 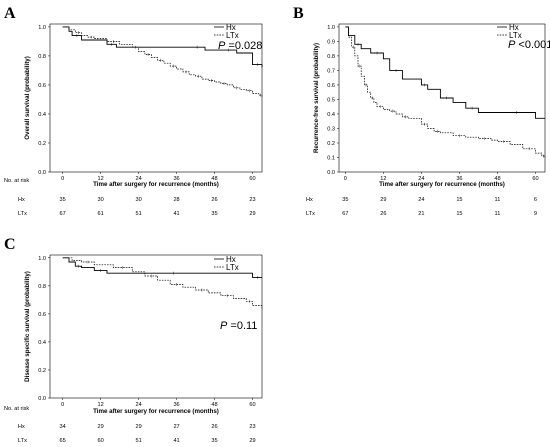 What do you see at coordinates (331, 100) in the screenshot?
I see `y-tick-label: 0.5` at bounding box center [331, 100].